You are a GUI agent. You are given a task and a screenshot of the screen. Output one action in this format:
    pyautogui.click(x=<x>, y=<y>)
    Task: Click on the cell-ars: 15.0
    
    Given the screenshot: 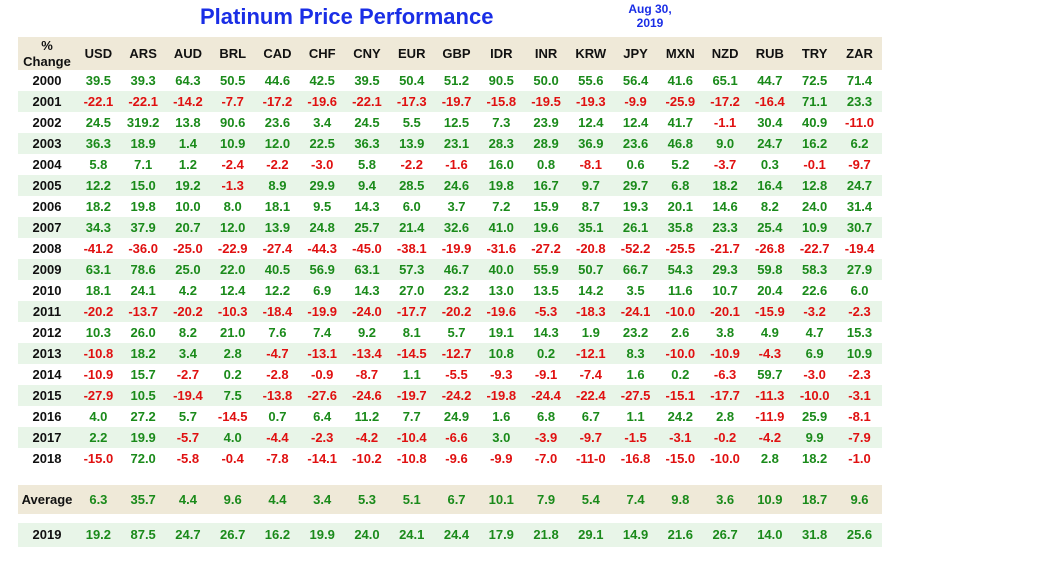 What is the action you would take?
    pyautogui.click(x=143, y=185)
    